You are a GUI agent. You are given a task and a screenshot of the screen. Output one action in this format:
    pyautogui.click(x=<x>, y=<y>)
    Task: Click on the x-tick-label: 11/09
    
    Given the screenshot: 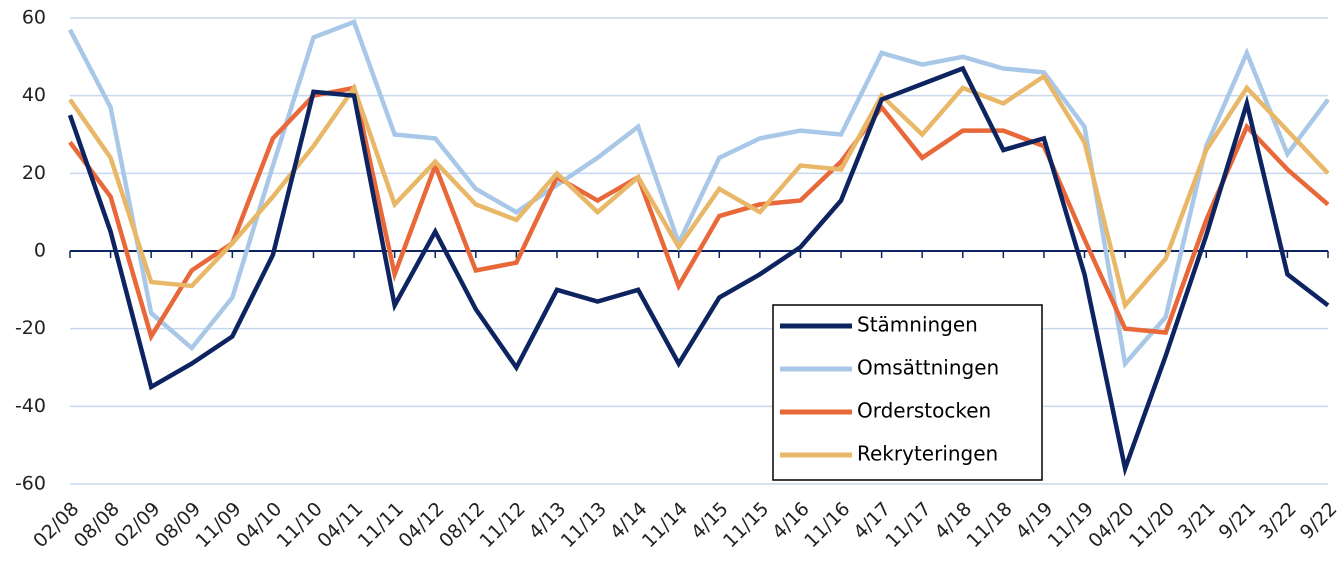 What is the action you would take?
    pyautogui.click(x=218, y=525)
    